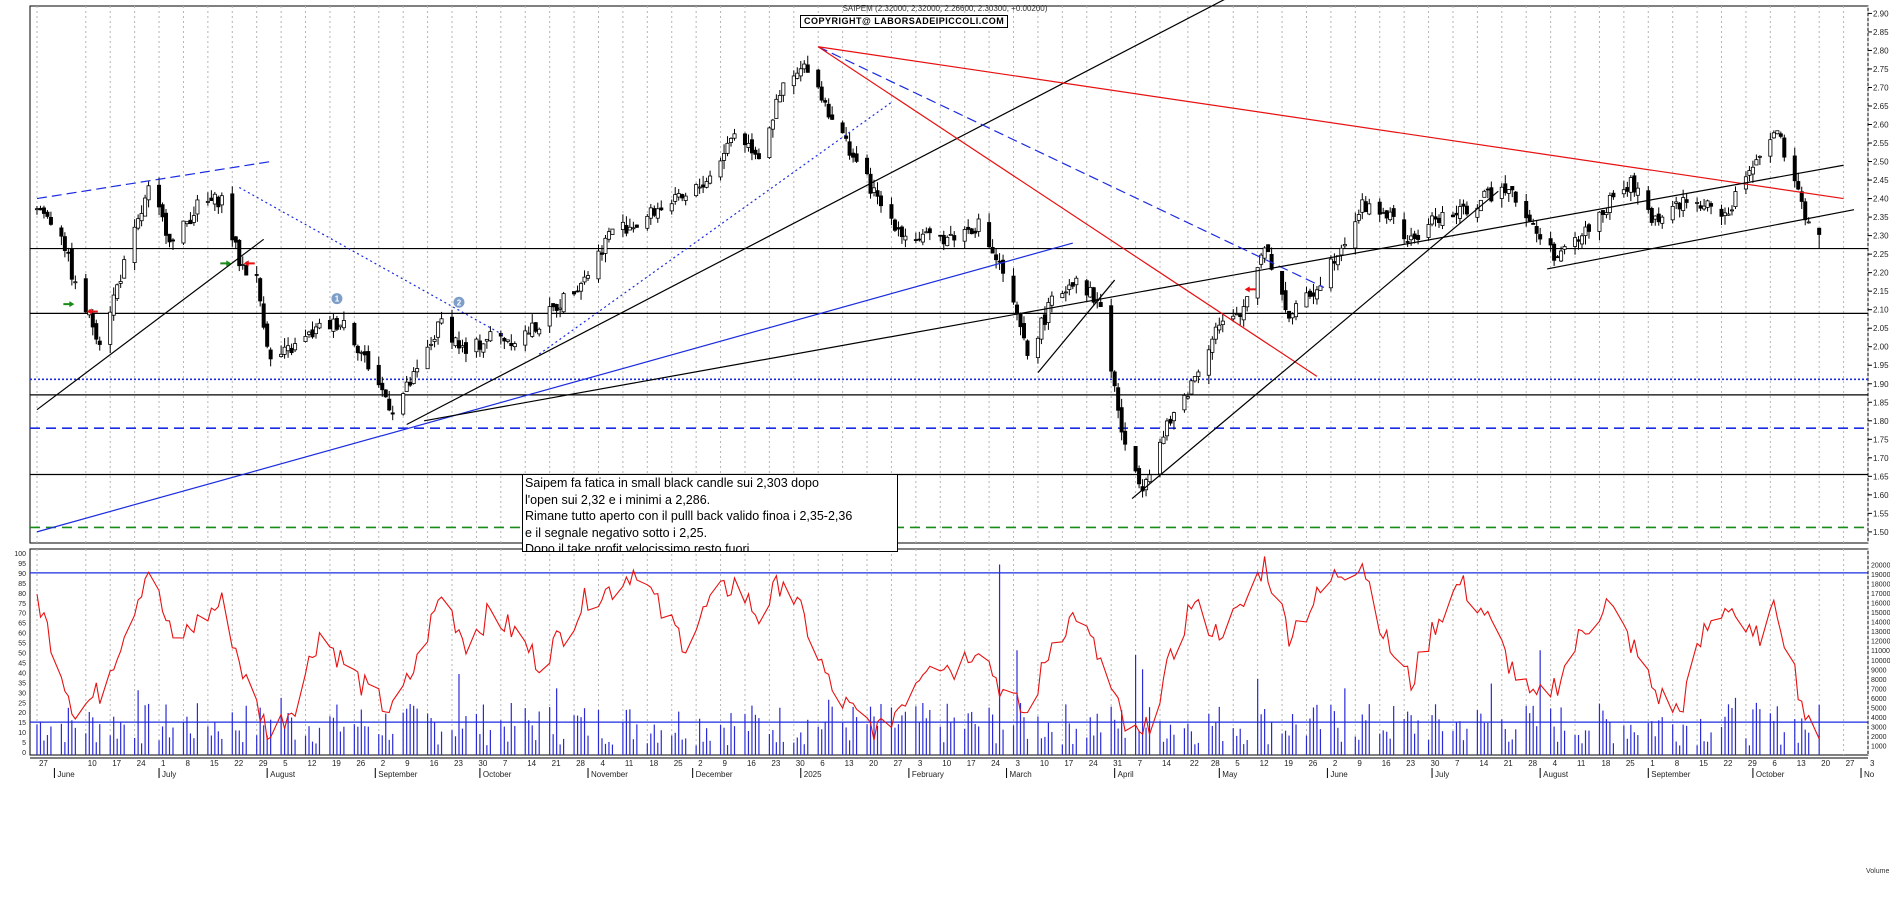 This screenshot has width=1890, height=907. What do you see at coordinates (1881, 87) in the screenshot?
I see `y-tick-label: 2.70` at bounding box center [1881, 87].